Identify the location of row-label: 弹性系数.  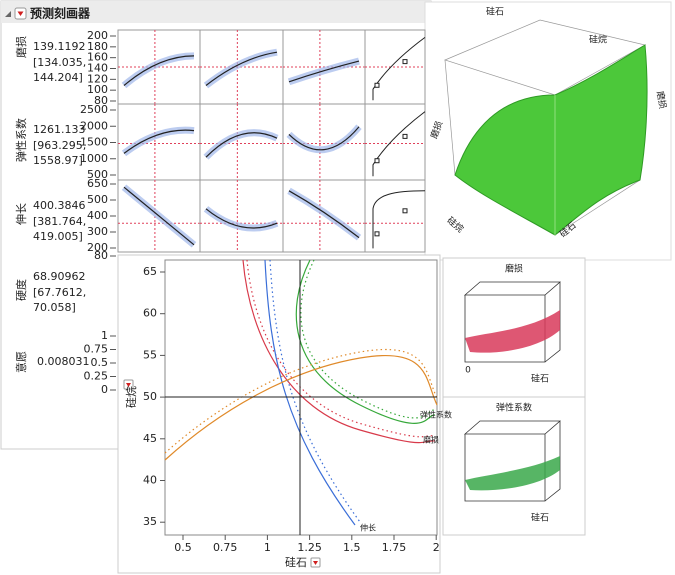
(21, 140).